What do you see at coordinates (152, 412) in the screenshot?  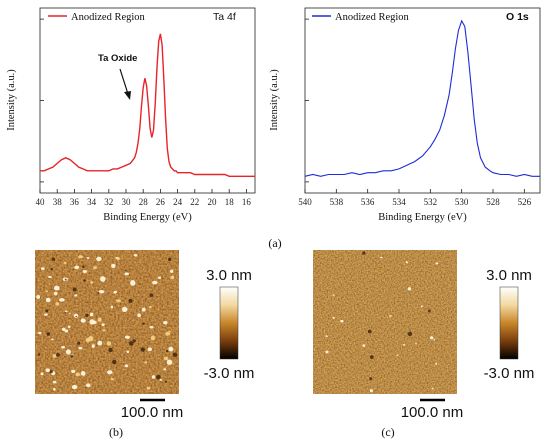 I see `scalebar-b-label: 100.0 nm` at bounding box center [152, 412].